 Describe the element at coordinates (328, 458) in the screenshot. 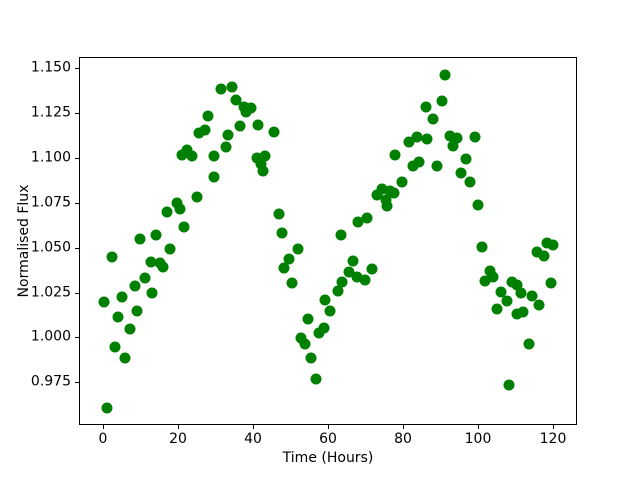

I see `x-axis-label: Time (Hours)` at that location.